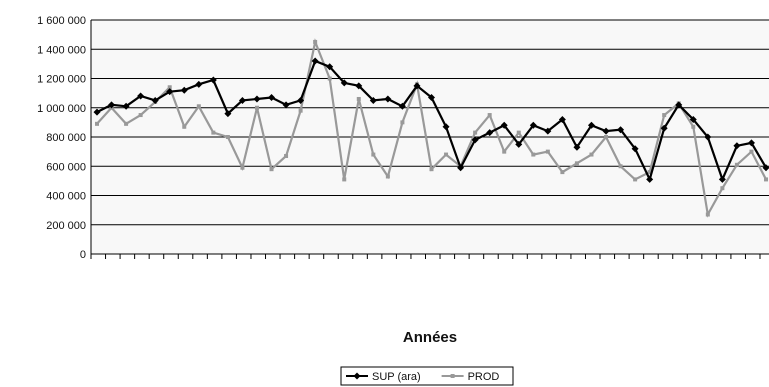 The image size is (769, 387). What do you see at coordinates (66, 167) in the screenshot?
I see `y-tick-label: 600 000` at bounding box center [66, 167].